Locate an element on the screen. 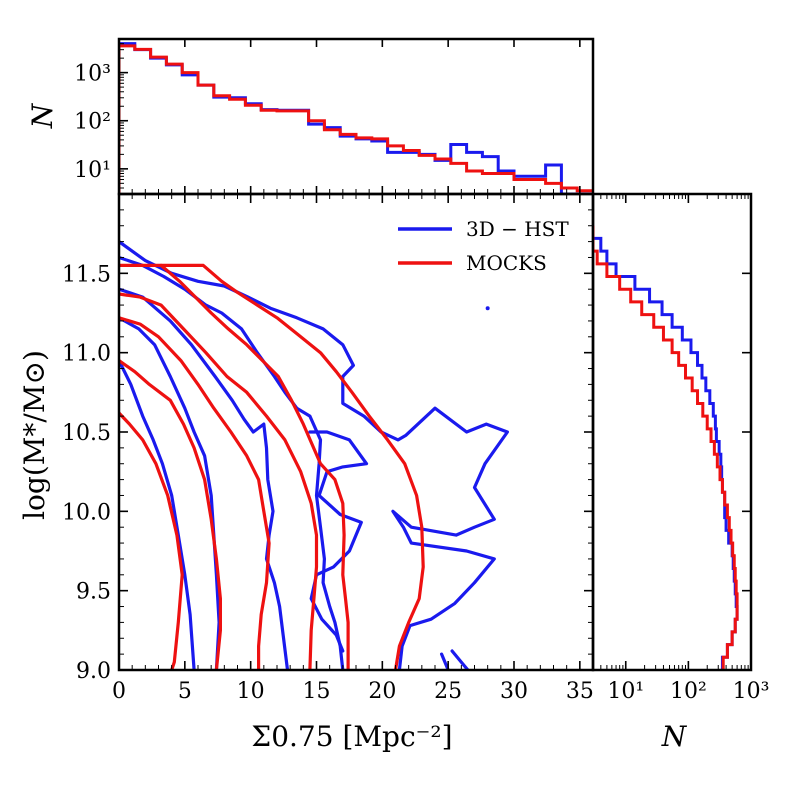  top-hist-series-hst is located at coordinates (356, 118).